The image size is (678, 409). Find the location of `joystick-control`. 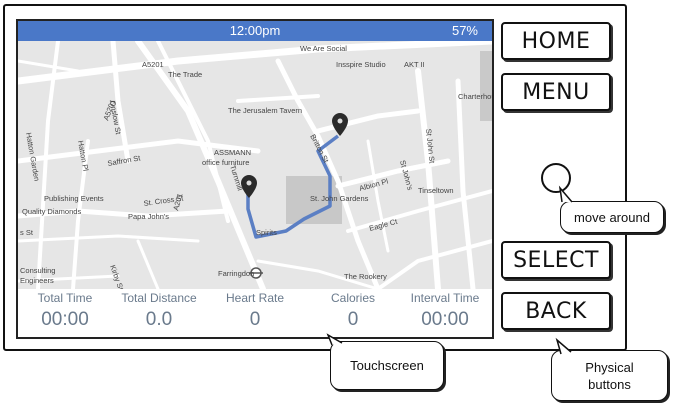

joystick-control is located at coordinates (556, 178).